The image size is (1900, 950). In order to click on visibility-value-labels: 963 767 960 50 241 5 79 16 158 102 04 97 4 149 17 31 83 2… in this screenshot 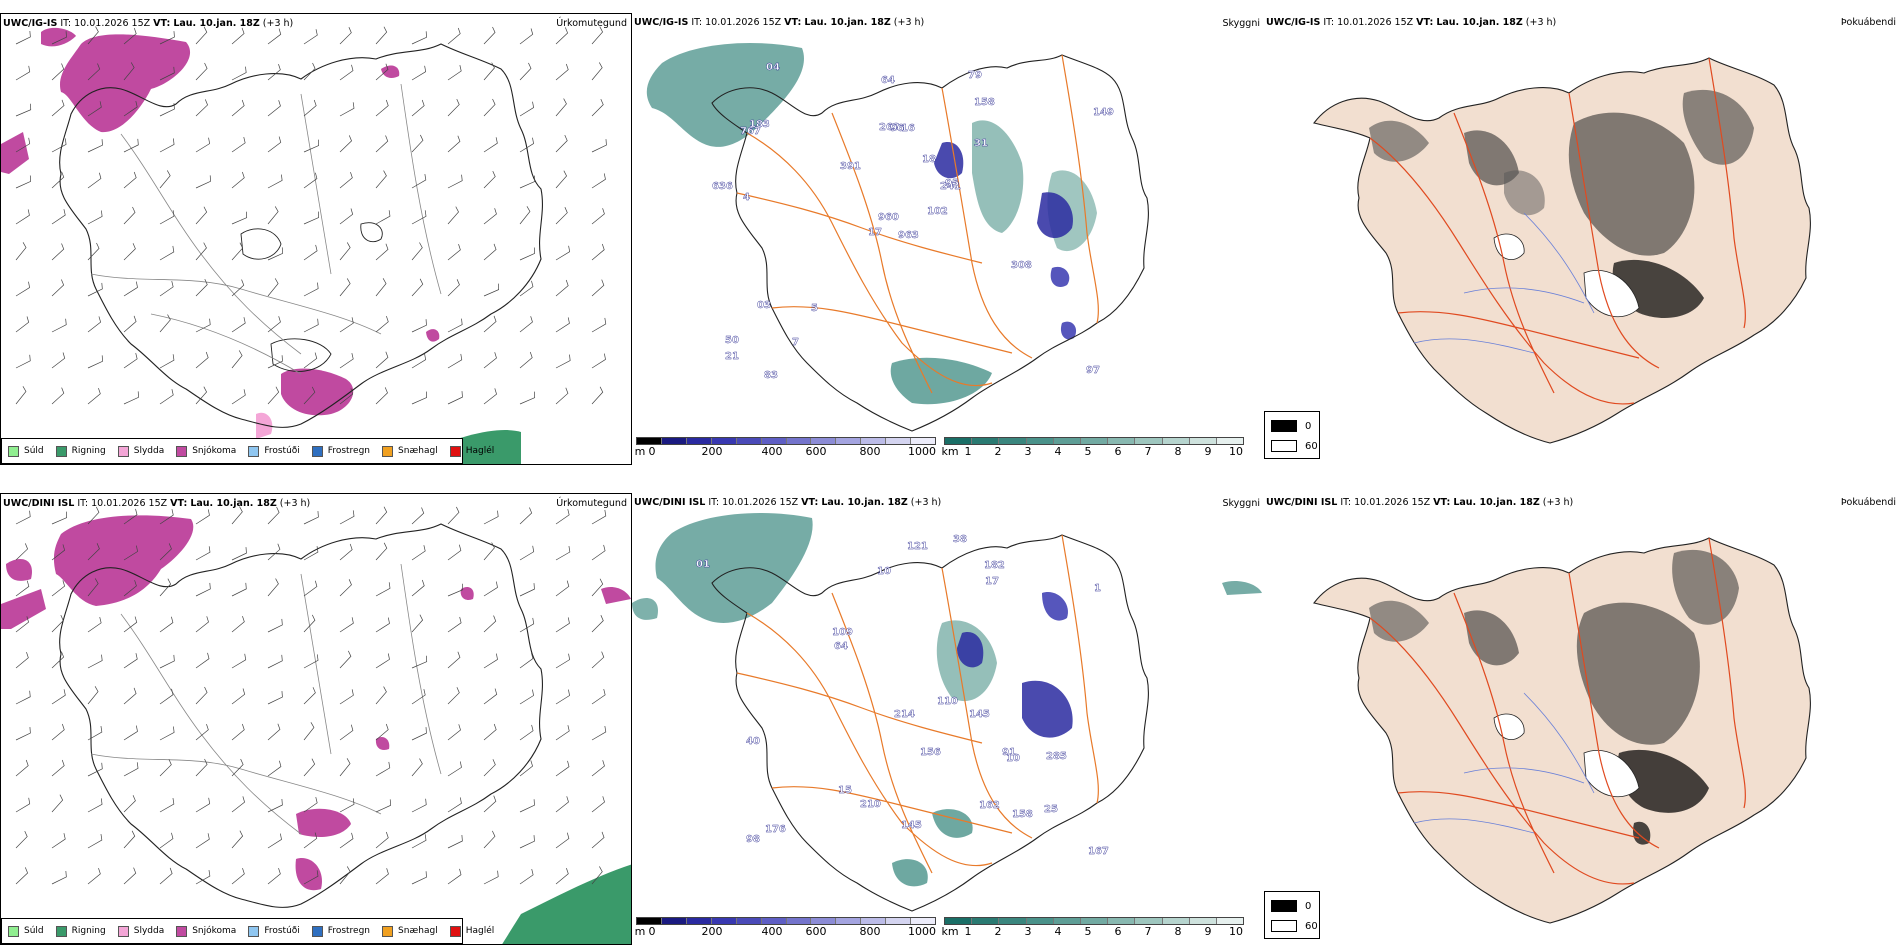, I will do `click(913, 221)`.